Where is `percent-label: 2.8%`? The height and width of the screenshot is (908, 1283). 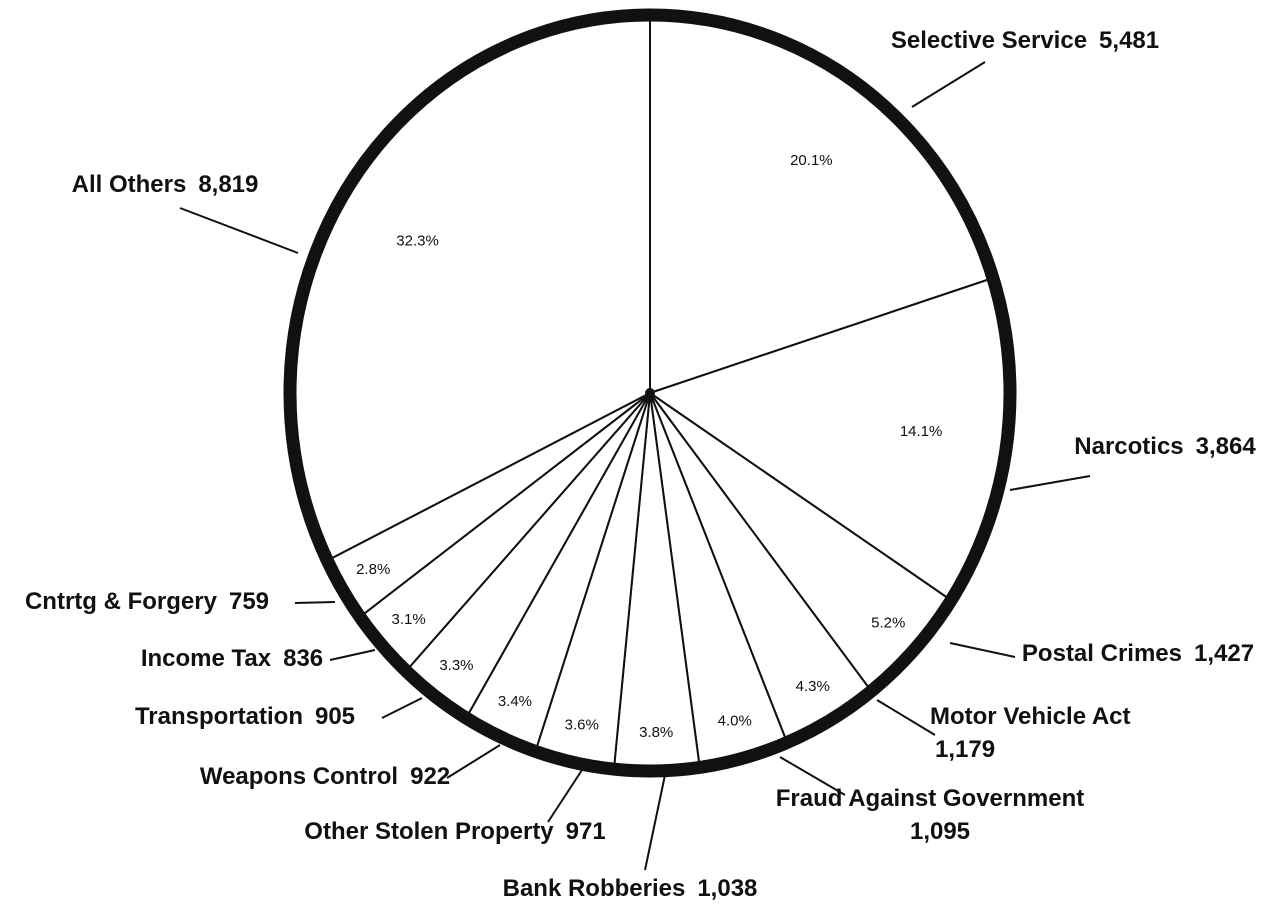
percent-label: 2.8% is located at coordinates (373, 569).